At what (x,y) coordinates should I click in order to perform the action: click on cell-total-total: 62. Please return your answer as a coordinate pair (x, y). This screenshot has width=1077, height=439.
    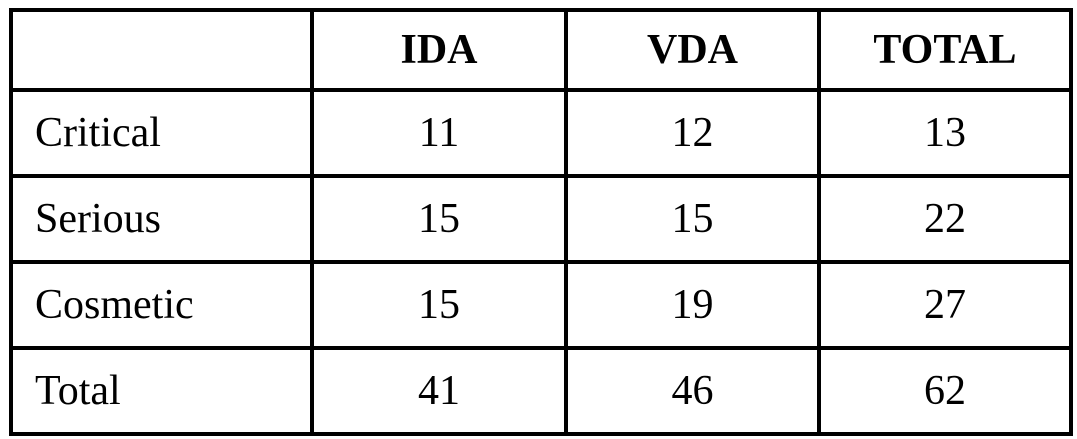
    Looking at the image, I should click on (945, 391).